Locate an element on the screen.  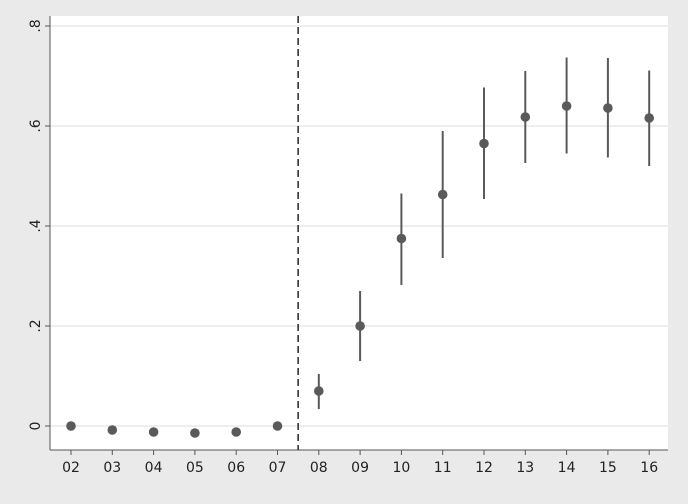
x-tick-label: 03 is located at coordinates (112, 468).